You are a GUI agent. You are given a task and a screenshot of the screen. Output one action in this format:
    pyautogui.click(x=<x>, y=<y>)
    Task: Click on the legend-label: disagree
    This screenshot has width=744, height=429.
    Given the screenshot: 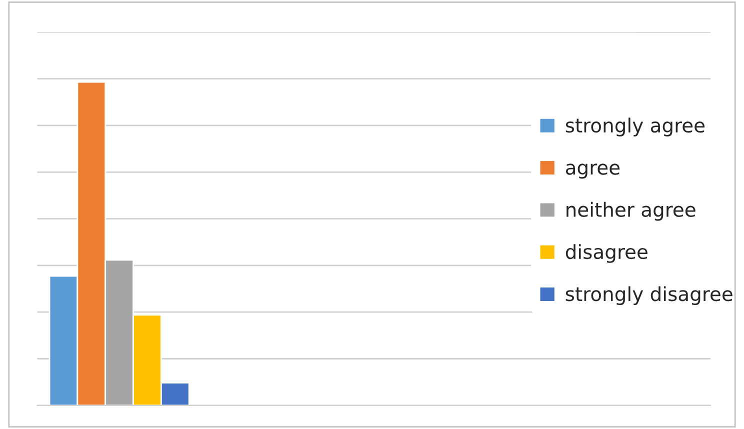 What is the action you would take?
    pyautogui.click(x=607, y=253)
    